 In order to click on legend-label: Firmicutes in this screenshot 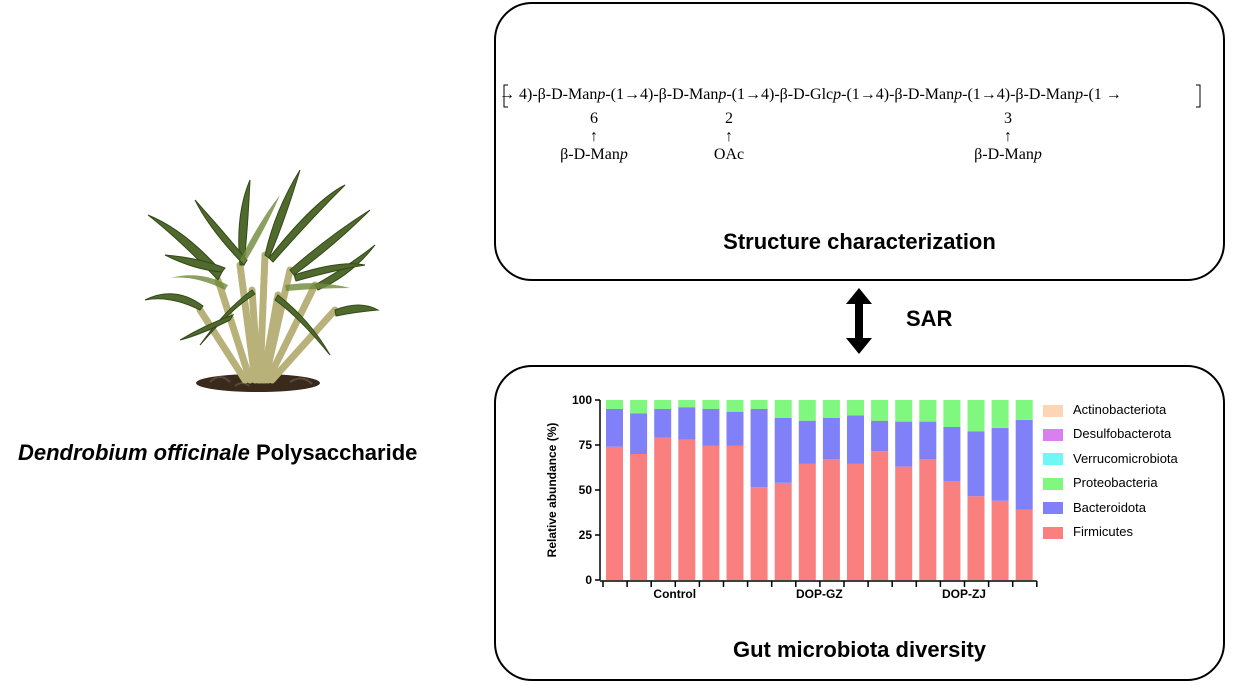, I will do `click(1103, 531)`.